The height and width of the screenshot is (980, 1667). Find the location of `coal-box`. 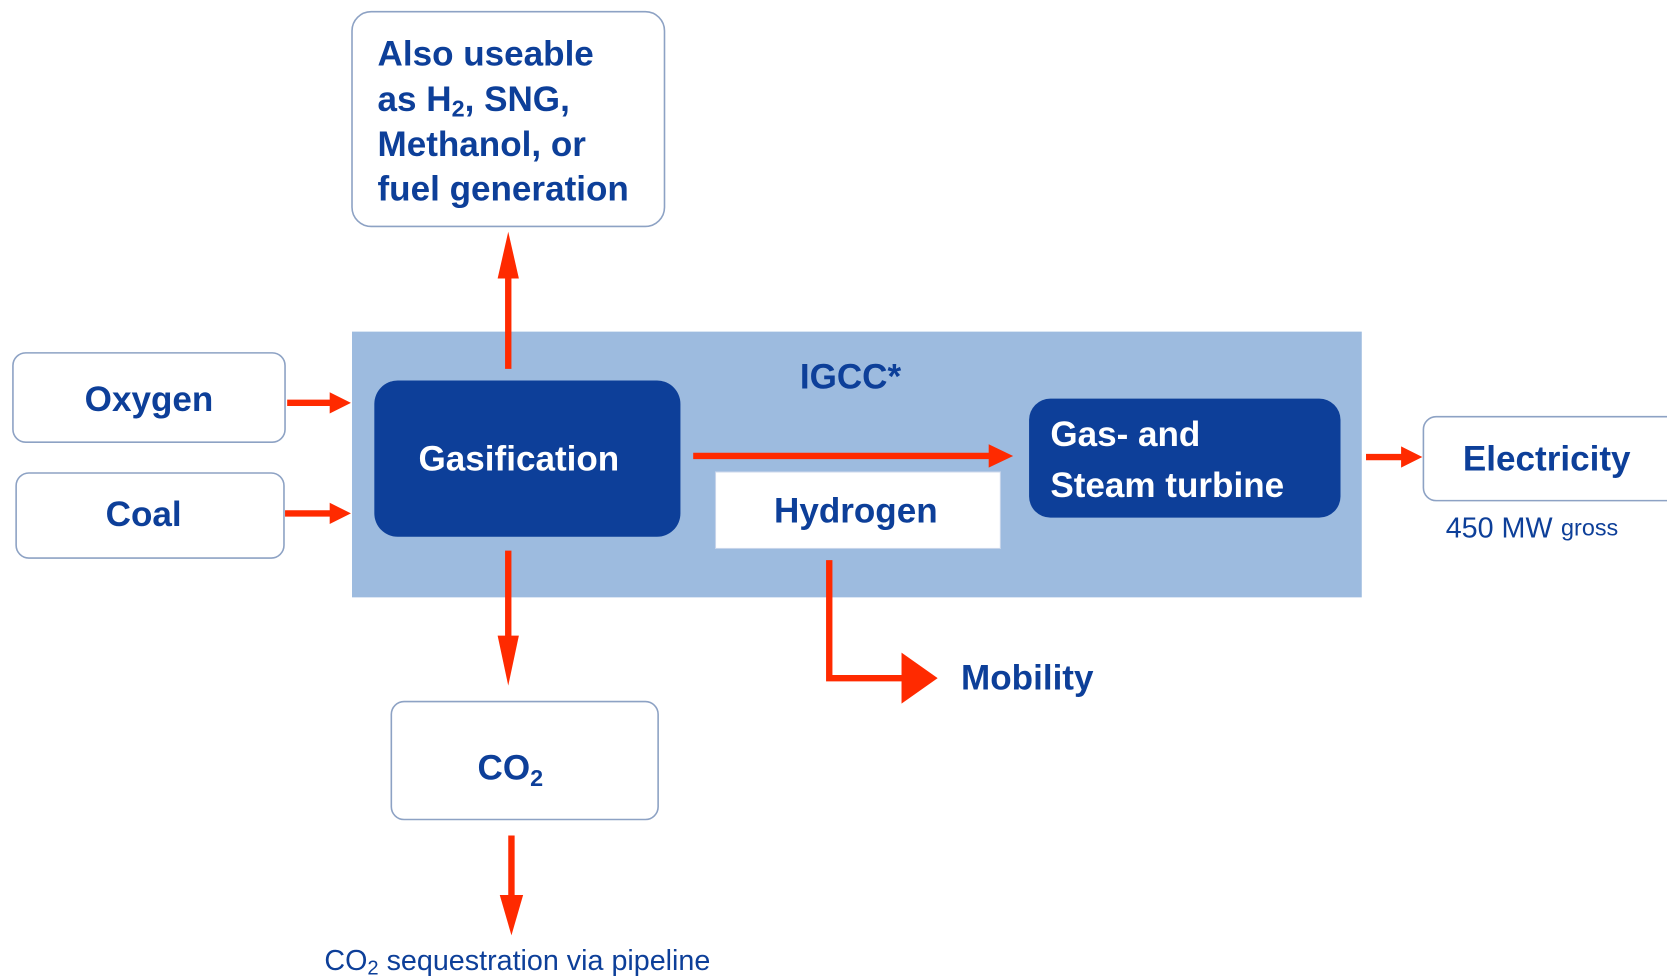

coal-box is located at coordinates (150, 515).